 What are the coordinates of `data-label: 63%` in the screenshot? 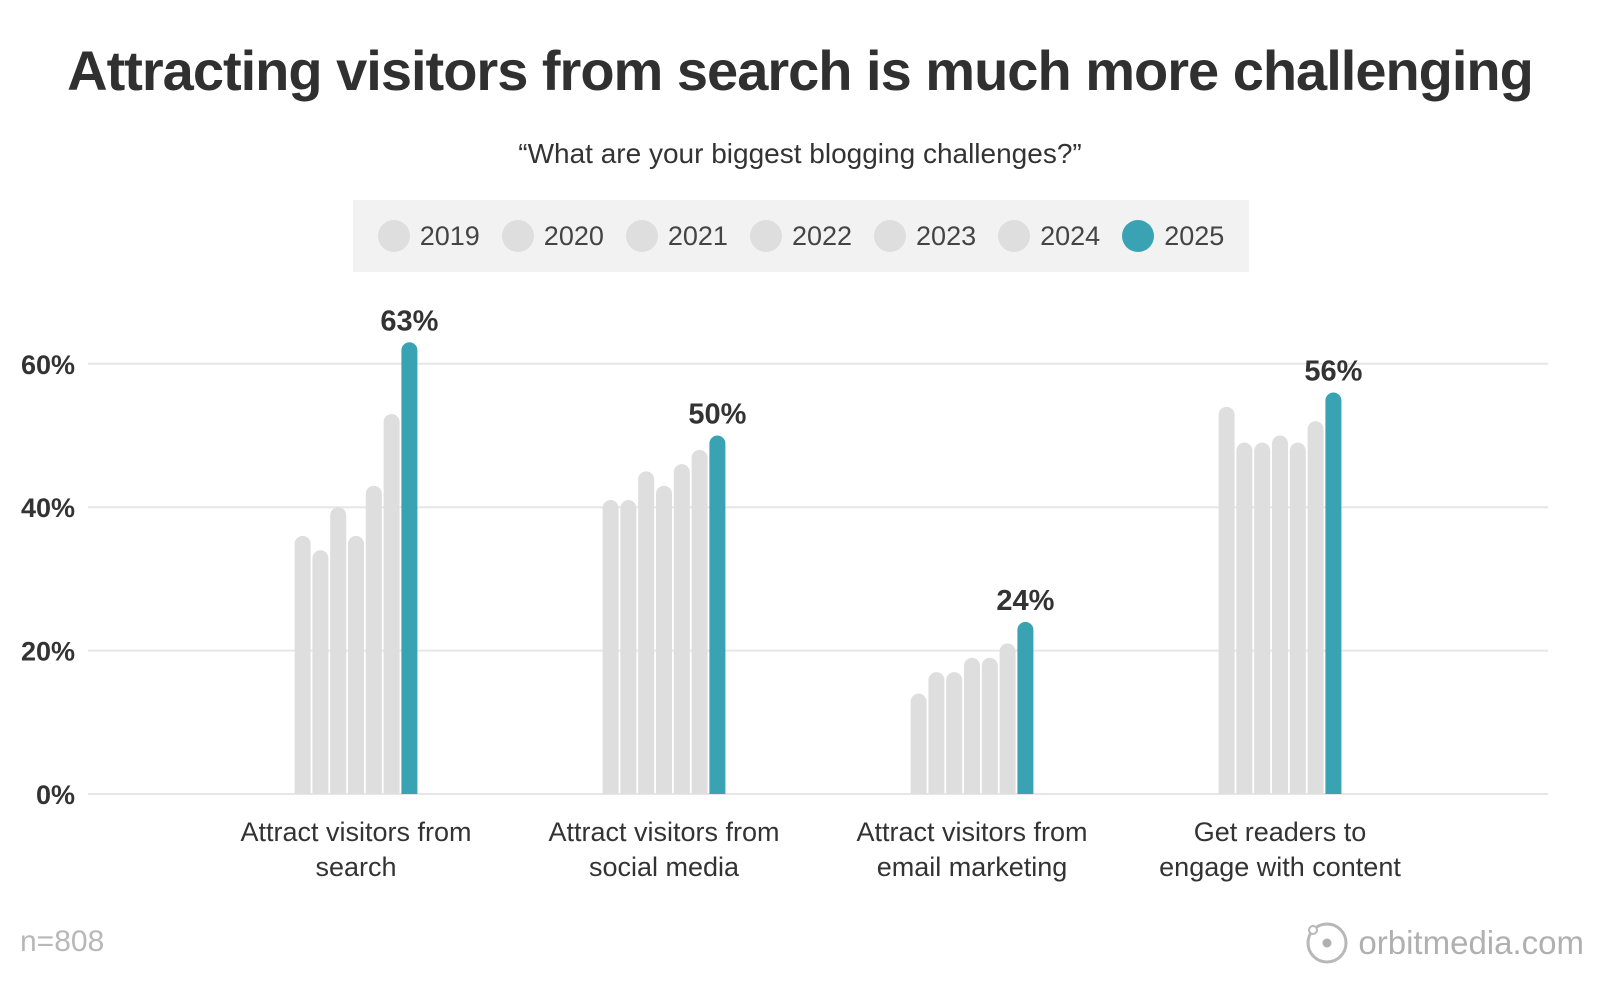 It's located at (409, 321).